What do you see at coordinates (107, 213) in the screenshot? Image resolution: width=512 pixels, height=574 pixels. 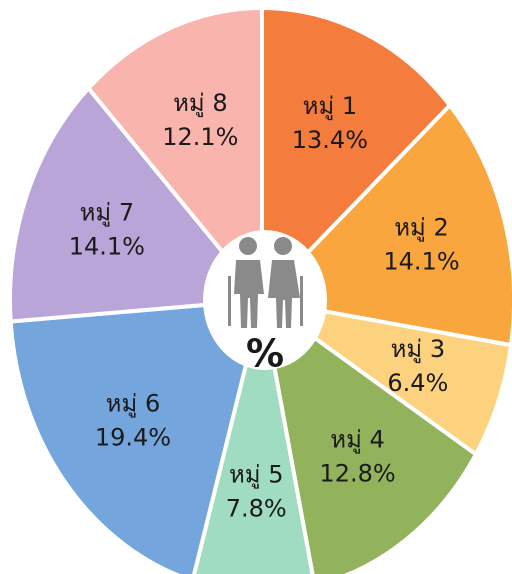 I see `category-label: หมู่ 7` at bounding box center [107, 213].